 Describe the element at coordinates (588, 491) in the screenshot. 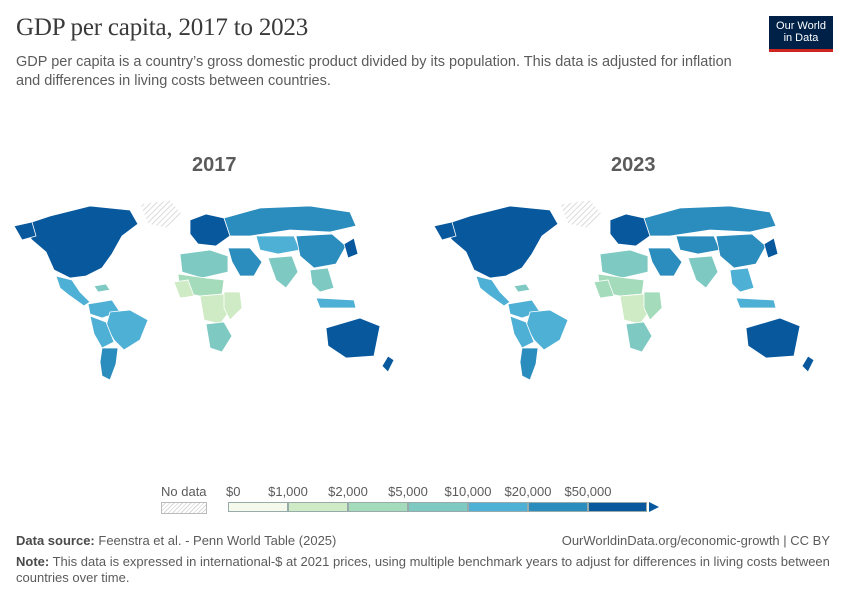

I see `legend-tick-label: $50,000` at that location.